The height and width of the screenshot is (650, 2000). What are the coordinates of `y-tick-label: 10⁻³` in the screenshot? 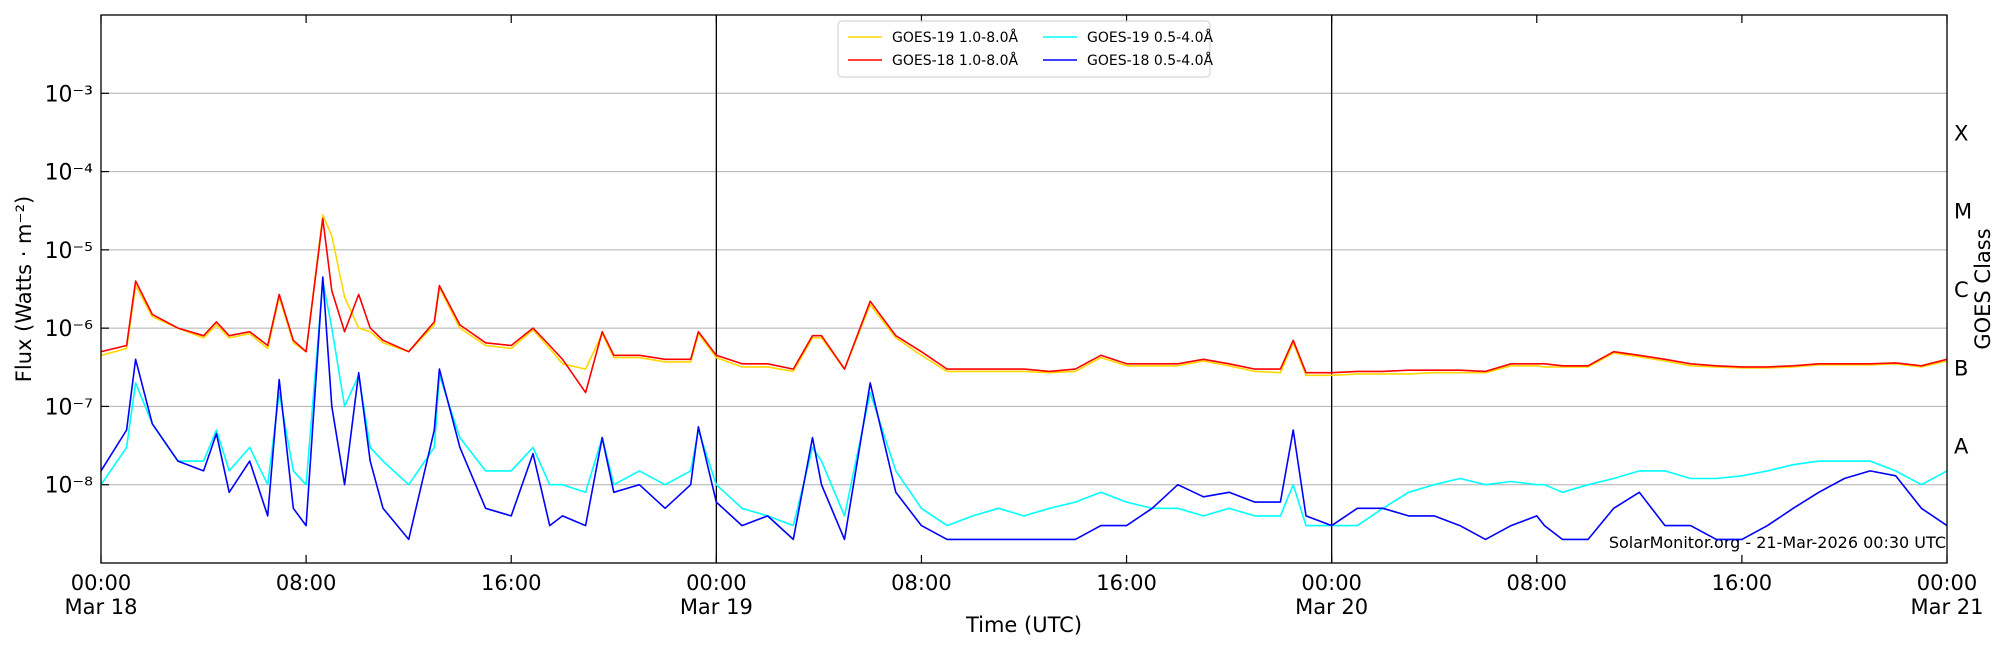 It's located at (69, 94).